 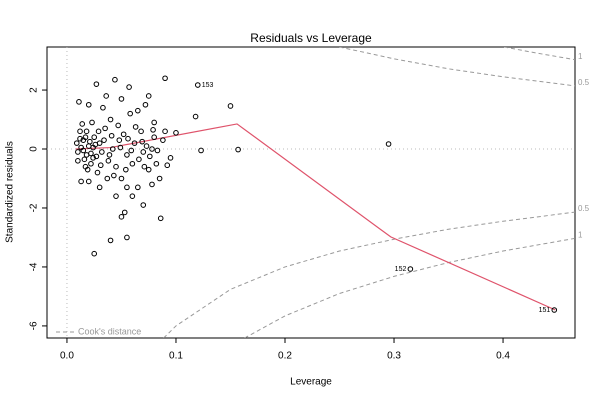 I want to click on point-label: 153, so click(x=208, y=85).